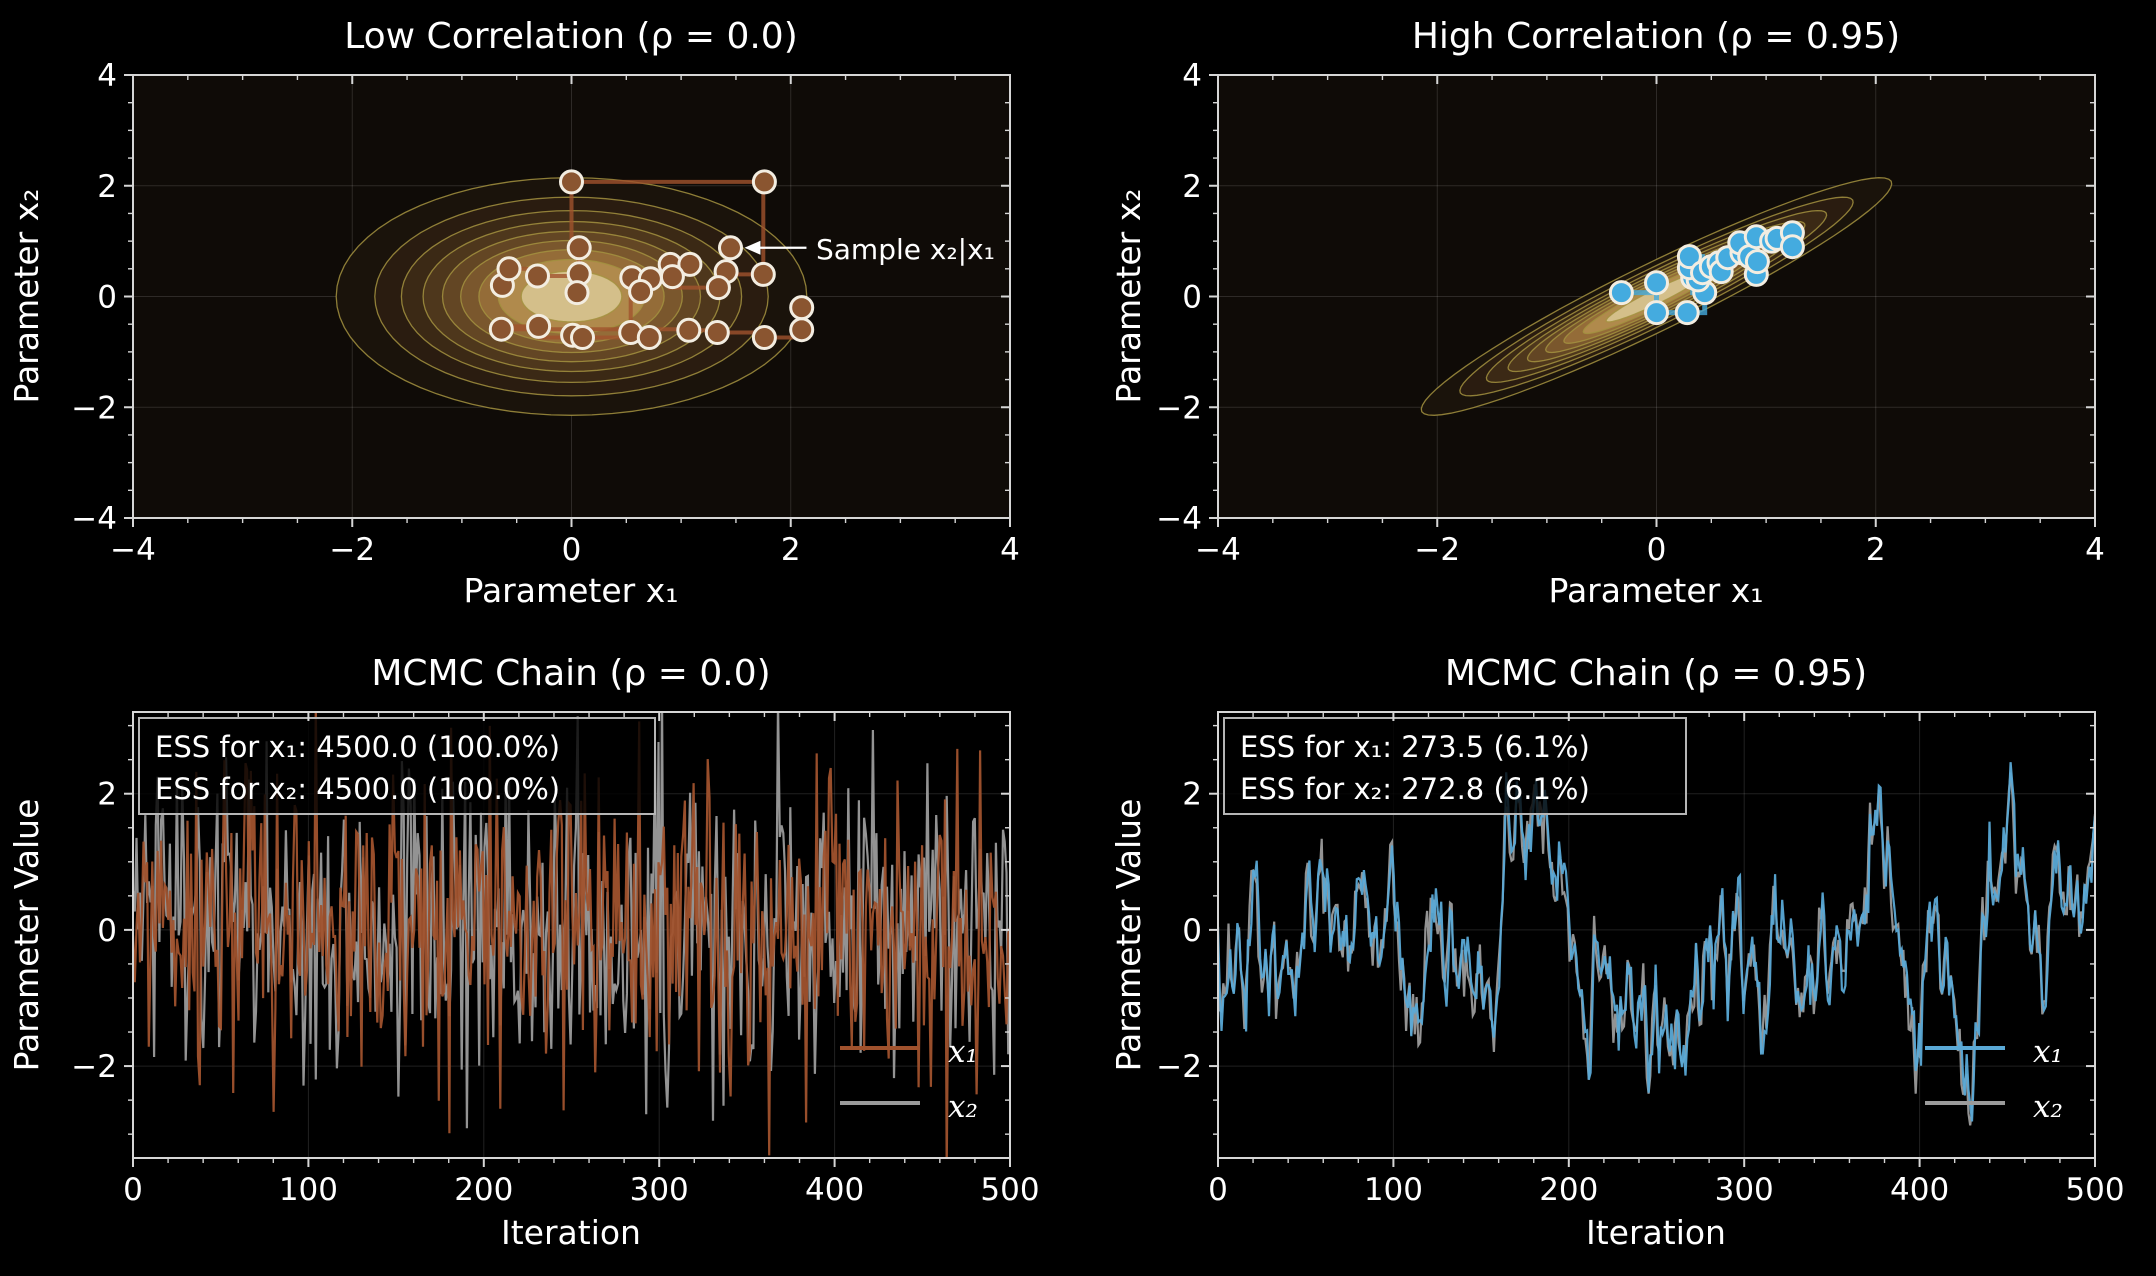  I want to click on trace-low-xlabel: Iteration, so click(571, 1232).